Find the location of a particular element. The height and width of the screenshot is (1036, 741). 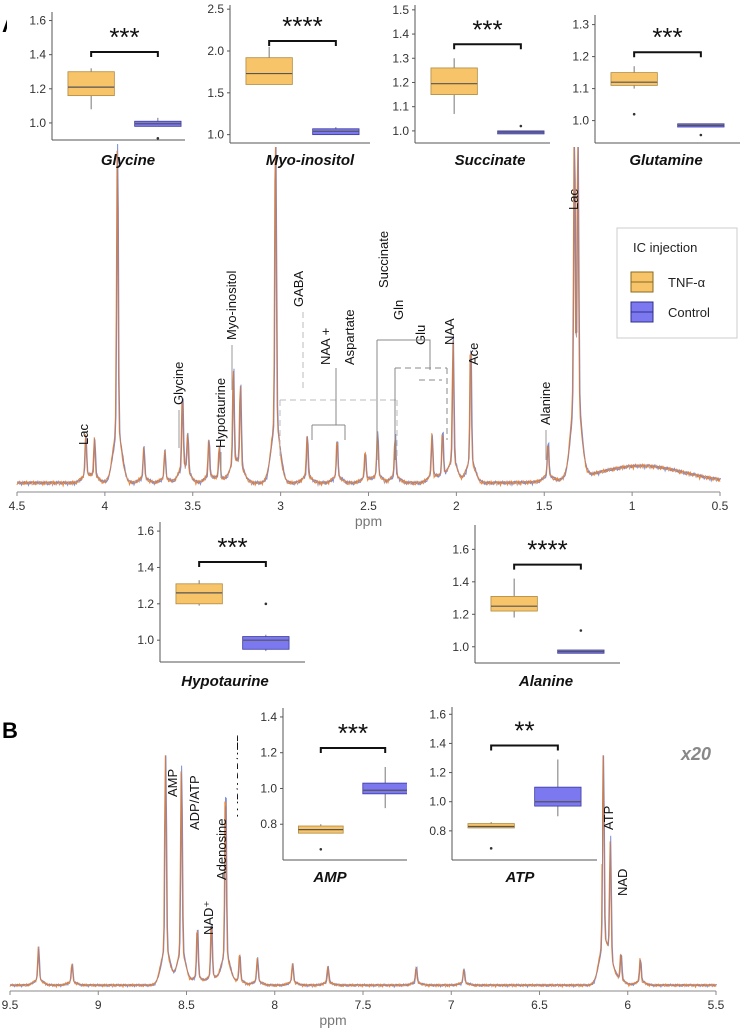

legend-label-control: Control is located at coordinates (689, 312).